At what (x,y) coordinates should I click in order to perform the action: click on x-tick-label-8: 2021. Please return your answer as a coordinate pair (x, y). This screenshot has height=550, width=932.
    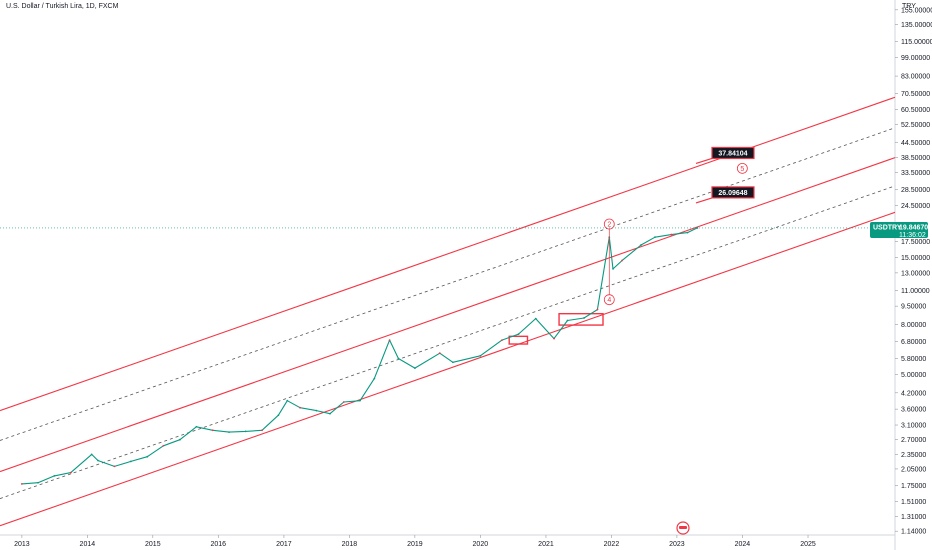
    Looking at the image, I should click on (546, 544).